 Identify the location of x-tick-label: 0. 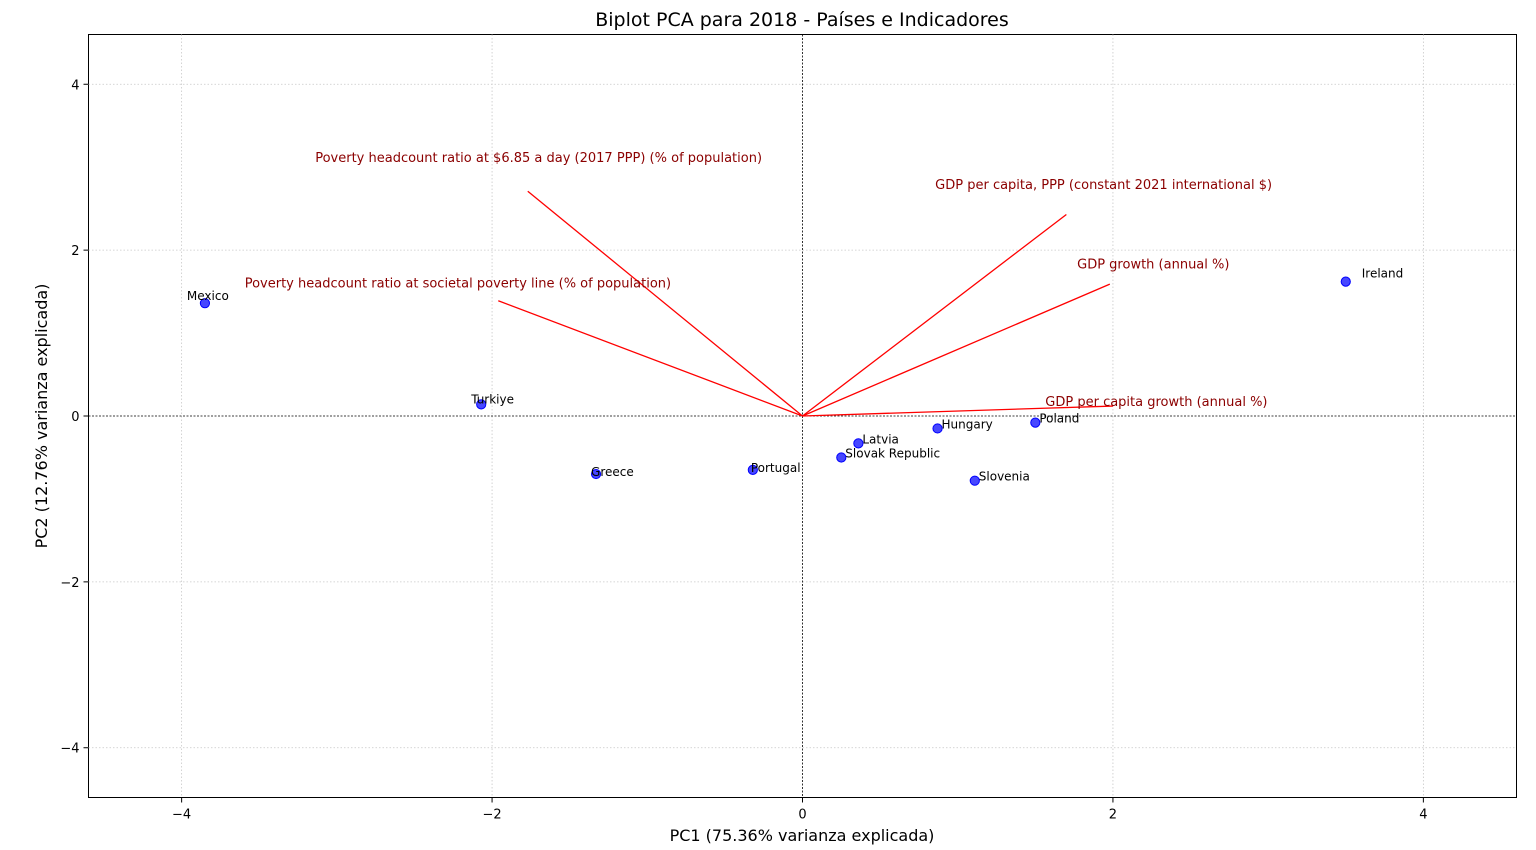
(802, 815).